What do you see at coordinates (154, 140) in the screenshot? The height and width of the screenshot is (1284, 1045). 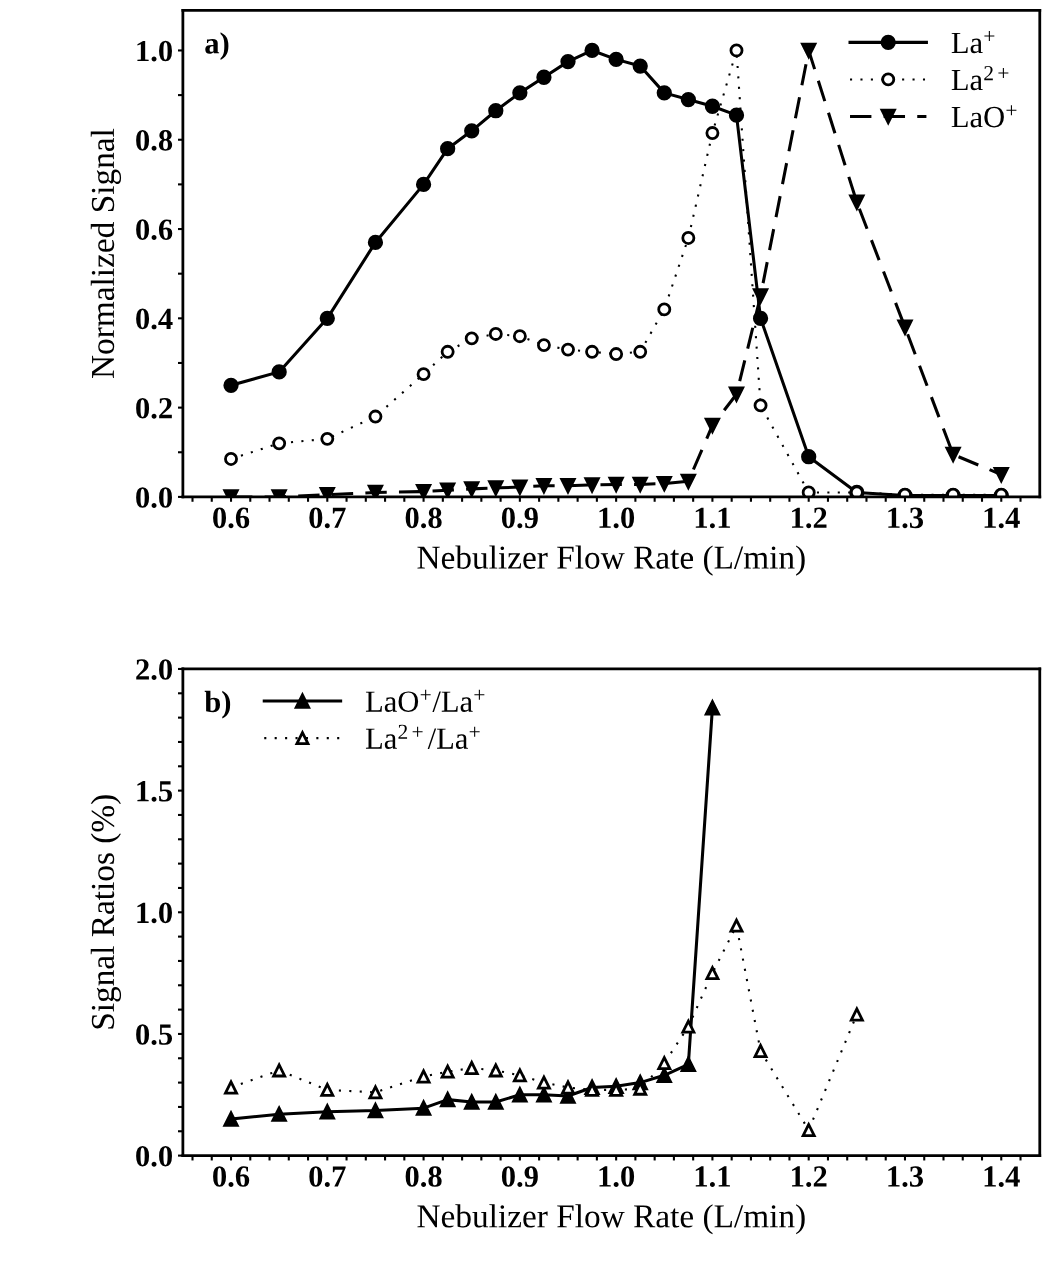 I see `y-tick-label: 0.8` at bounding box center [154, 140].